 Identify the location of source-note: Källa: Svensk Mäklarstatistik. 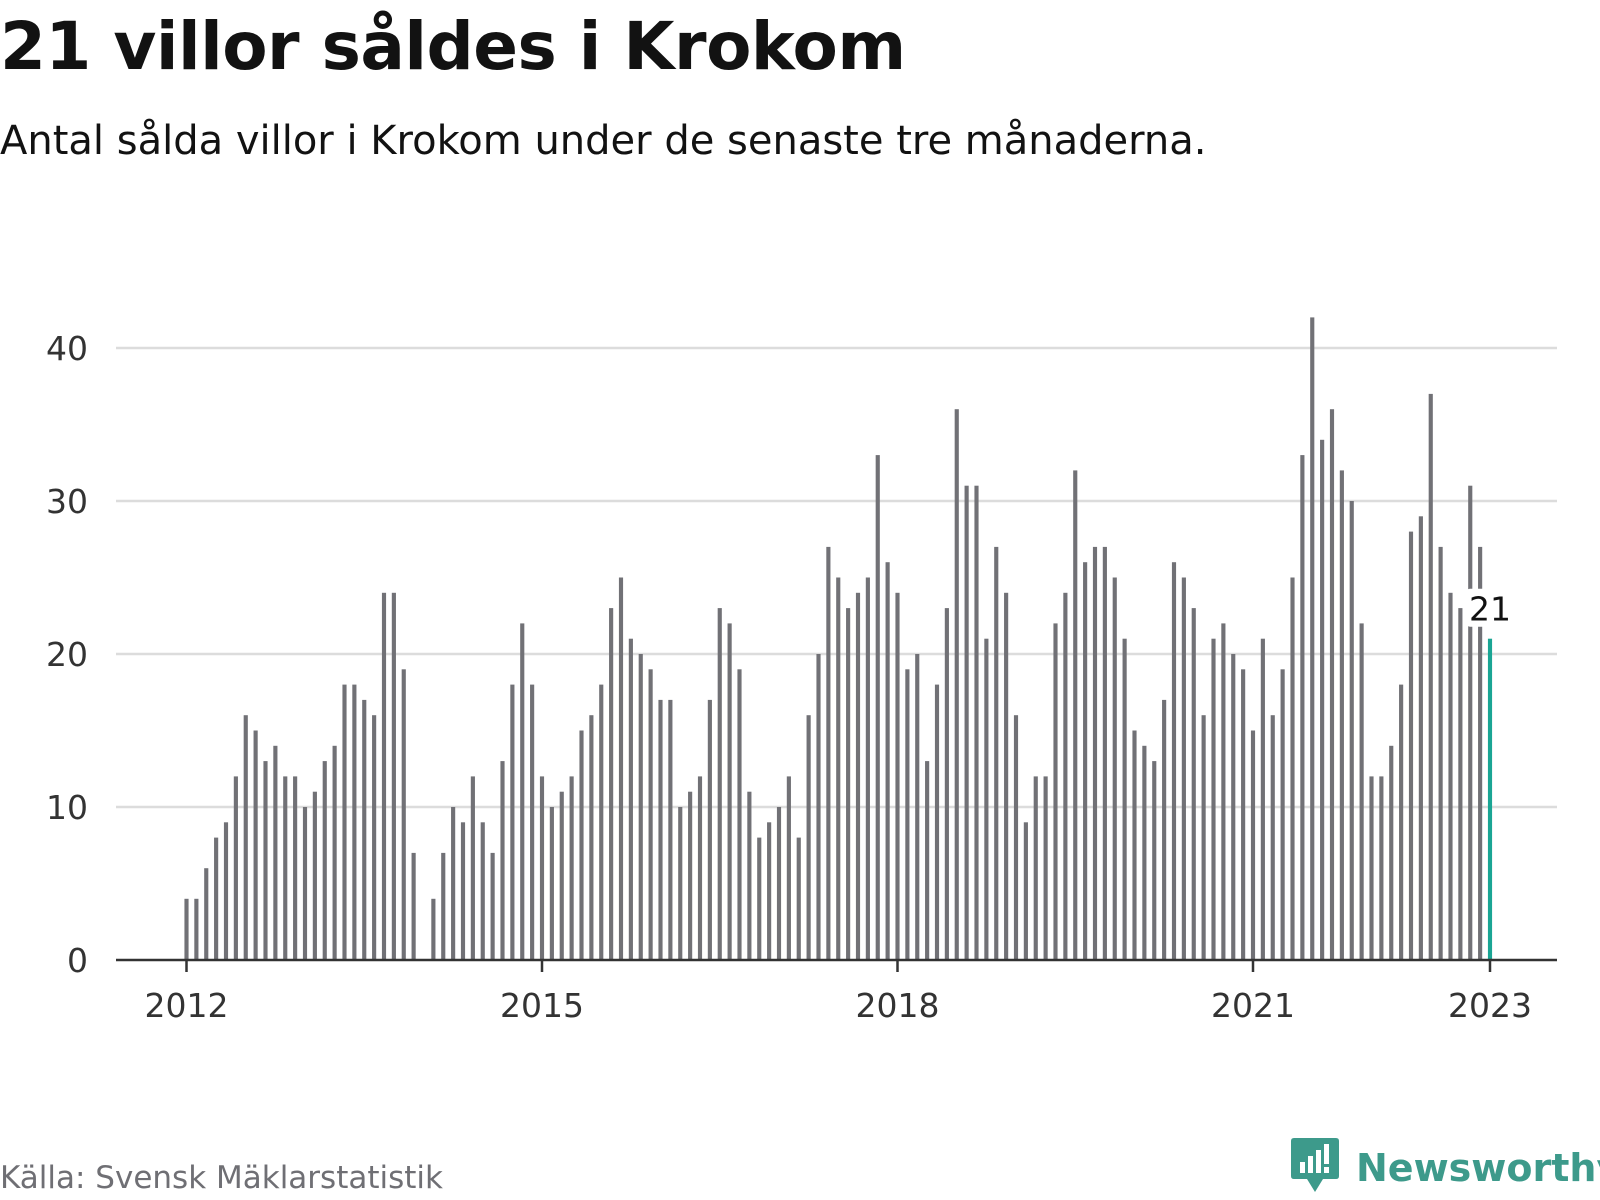
(221, 1178).